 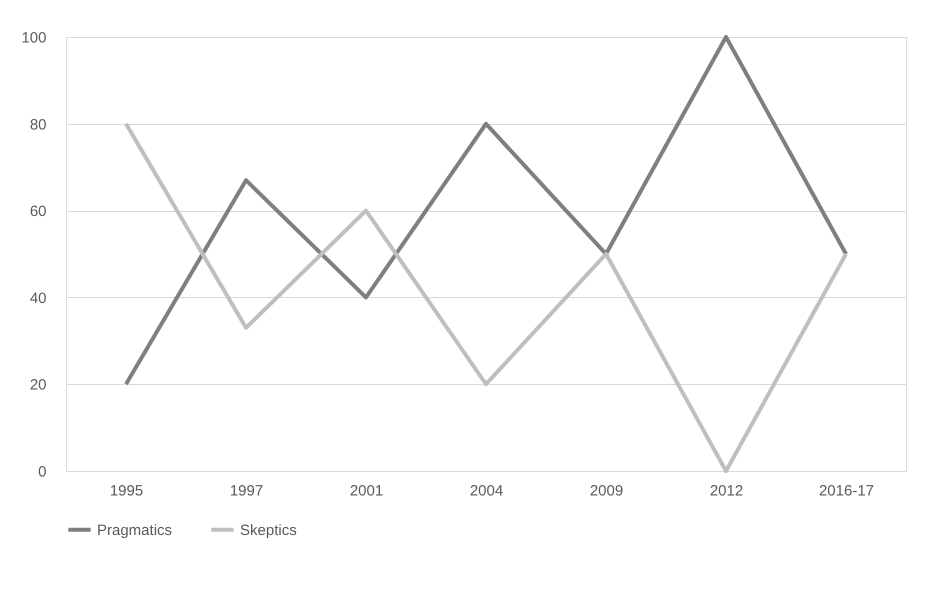 I want to click on y-tick-label: 80, so click(x=38, y=125).